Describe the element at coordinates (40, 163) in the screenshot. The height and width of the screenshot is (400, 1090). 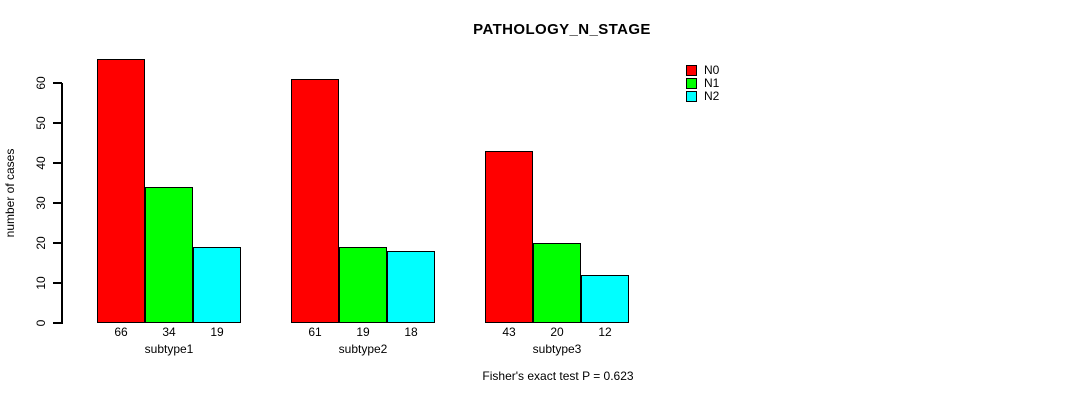
I see `y-axis-tick-label: 40` at that location.